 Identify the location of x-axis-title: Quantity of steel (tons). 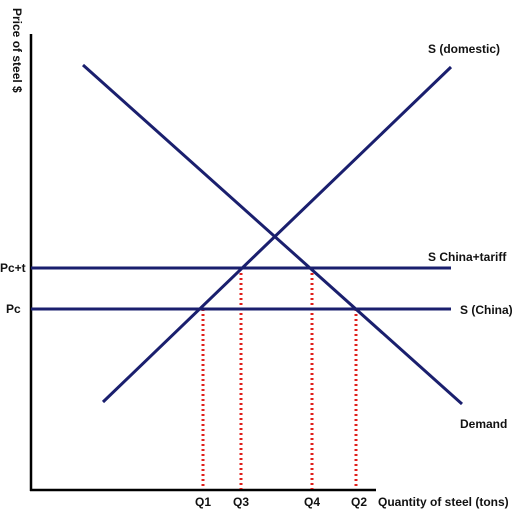
(443, 502).